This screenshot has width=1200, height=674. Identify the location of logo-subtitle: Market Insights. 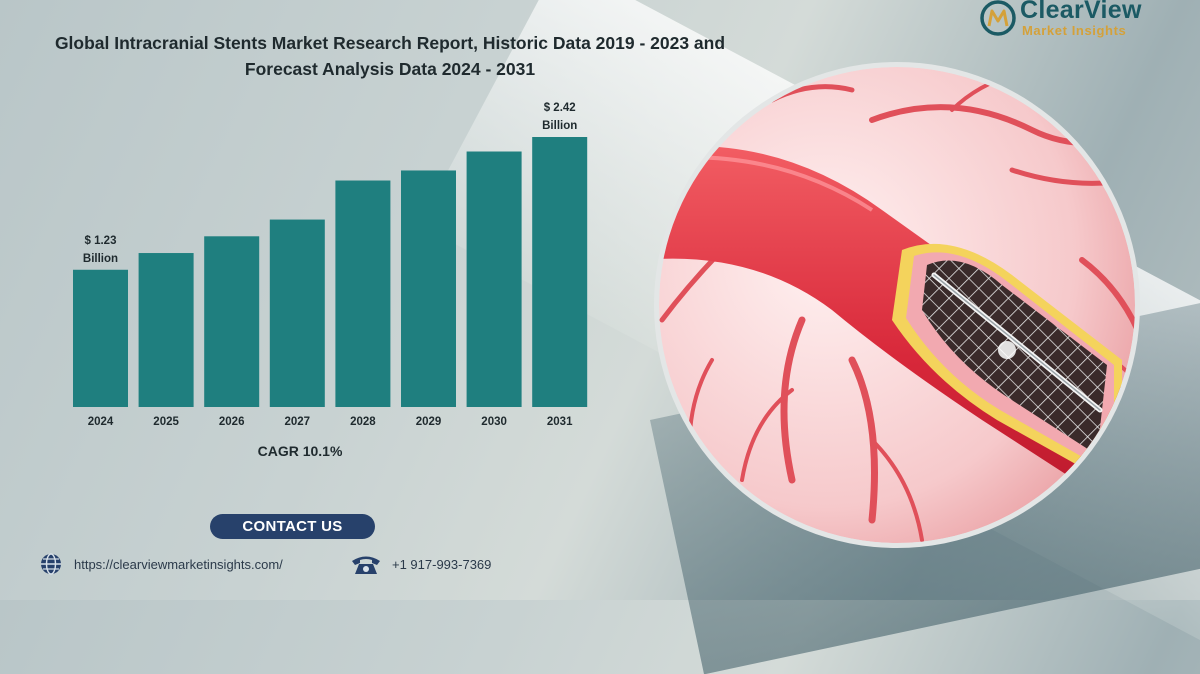
(1074, 30).